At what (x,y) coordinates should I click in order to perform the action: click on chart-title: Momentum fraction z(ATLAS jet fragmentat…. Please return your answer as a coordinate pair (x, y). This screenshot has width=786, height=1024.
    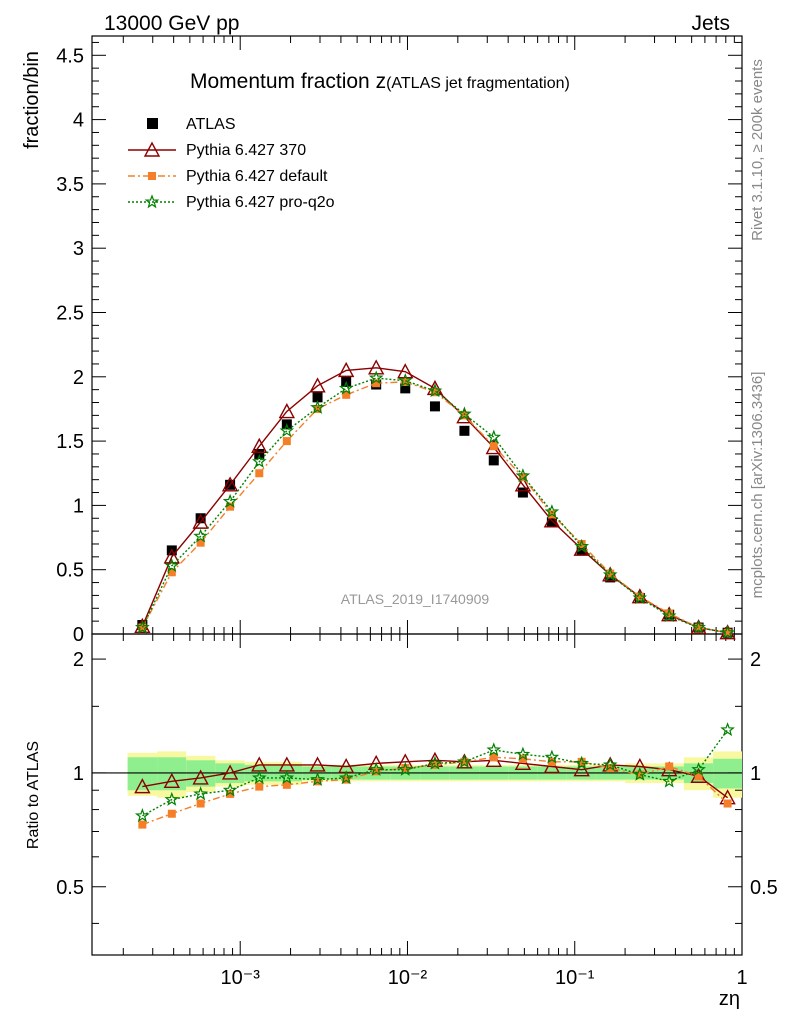
    Looking at the image, I should click on (380, 81).